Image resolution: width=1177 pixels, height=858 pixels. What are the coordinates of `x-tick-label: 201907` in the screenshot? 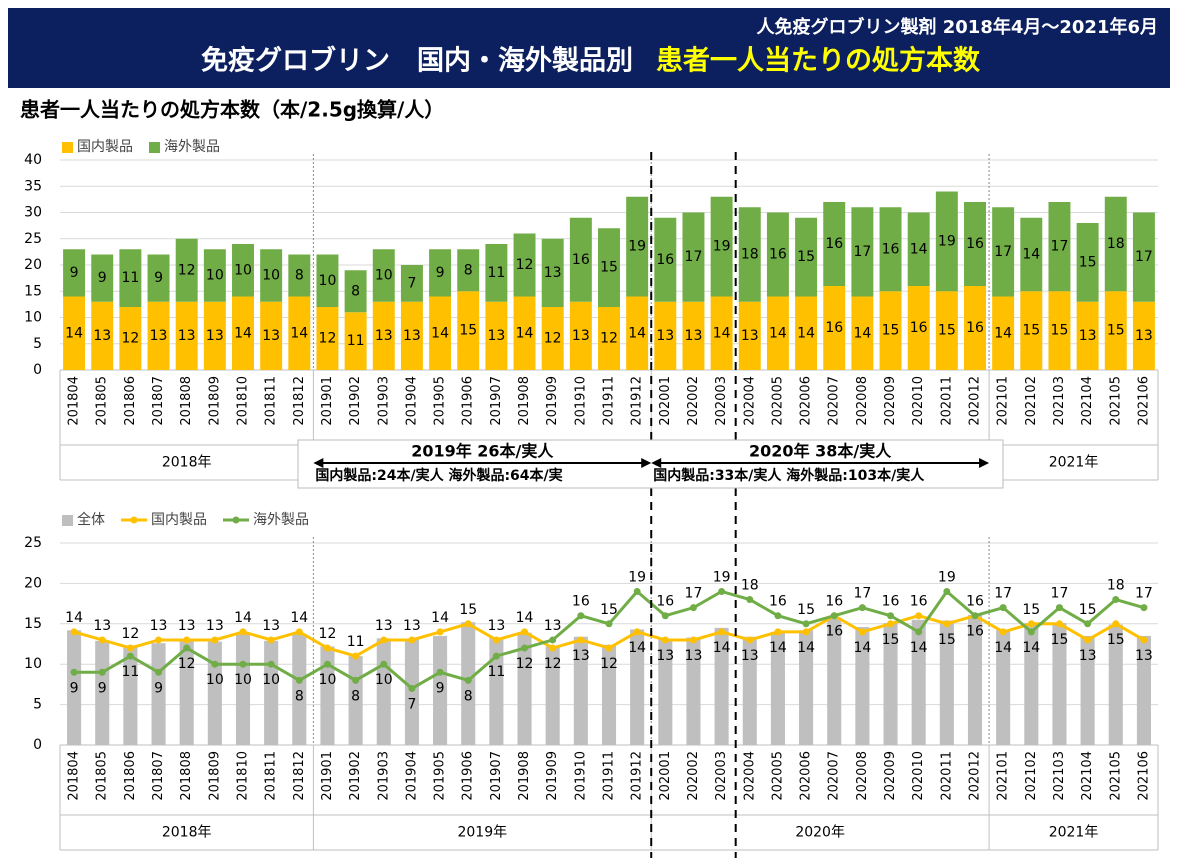 It's located at (496, 401).